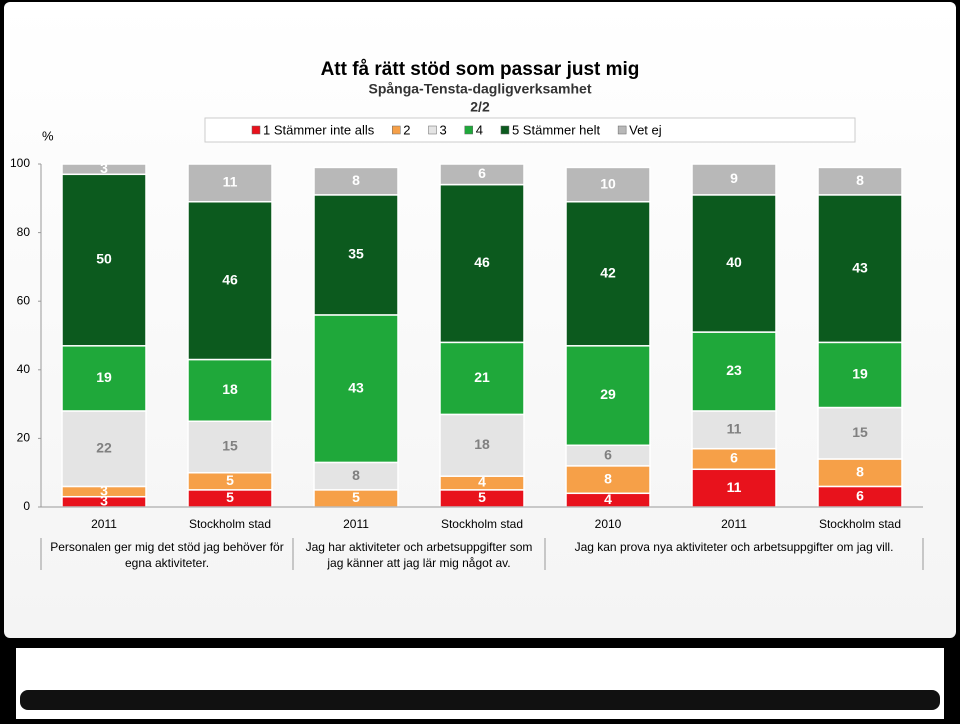 Image resolution: width=960 pixels, height=724 pixels. What do you see at coordinates (443, 129) in the screenshot?
I see `legend-label: 3` at bounding box center [443, 129].